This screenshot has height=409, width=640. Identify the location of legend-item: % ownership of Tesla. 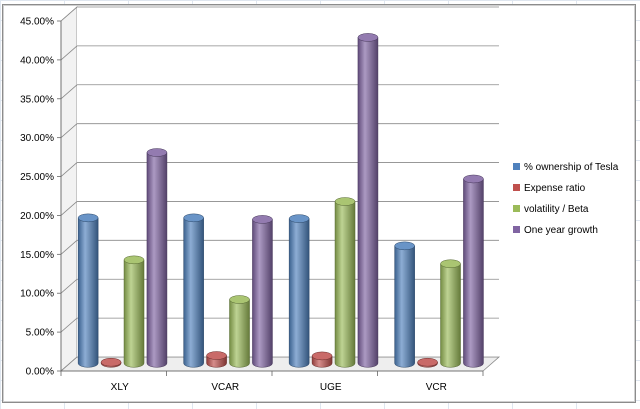
(566, 167).